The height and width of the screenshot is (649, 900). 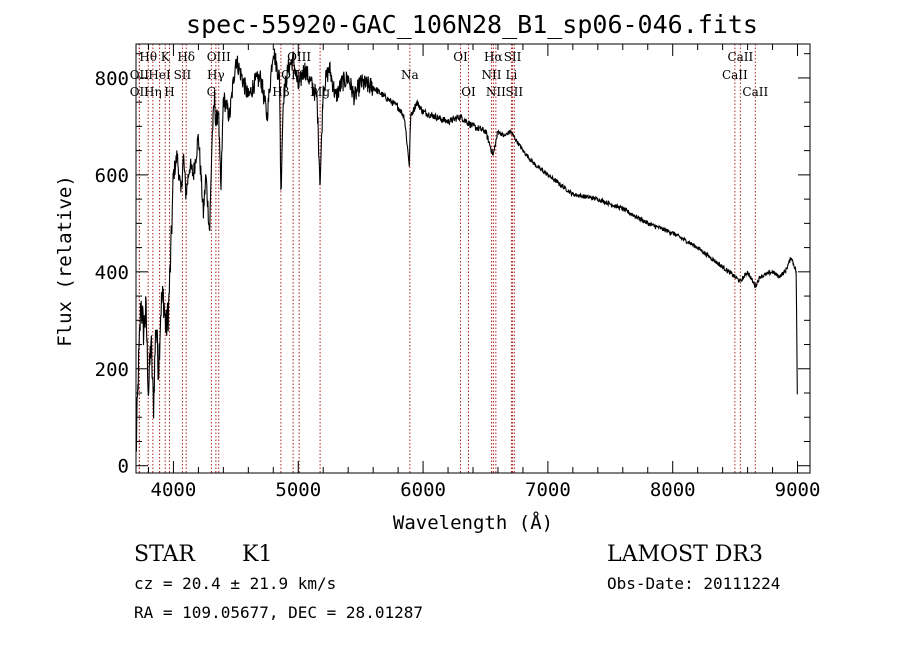 What do you see at coordinates (472, 24) in the screenshot?
I see `chart-title: spec-55920-GAC_106N28_B1_sp06-046.fits` at bounding box center [472, 24].